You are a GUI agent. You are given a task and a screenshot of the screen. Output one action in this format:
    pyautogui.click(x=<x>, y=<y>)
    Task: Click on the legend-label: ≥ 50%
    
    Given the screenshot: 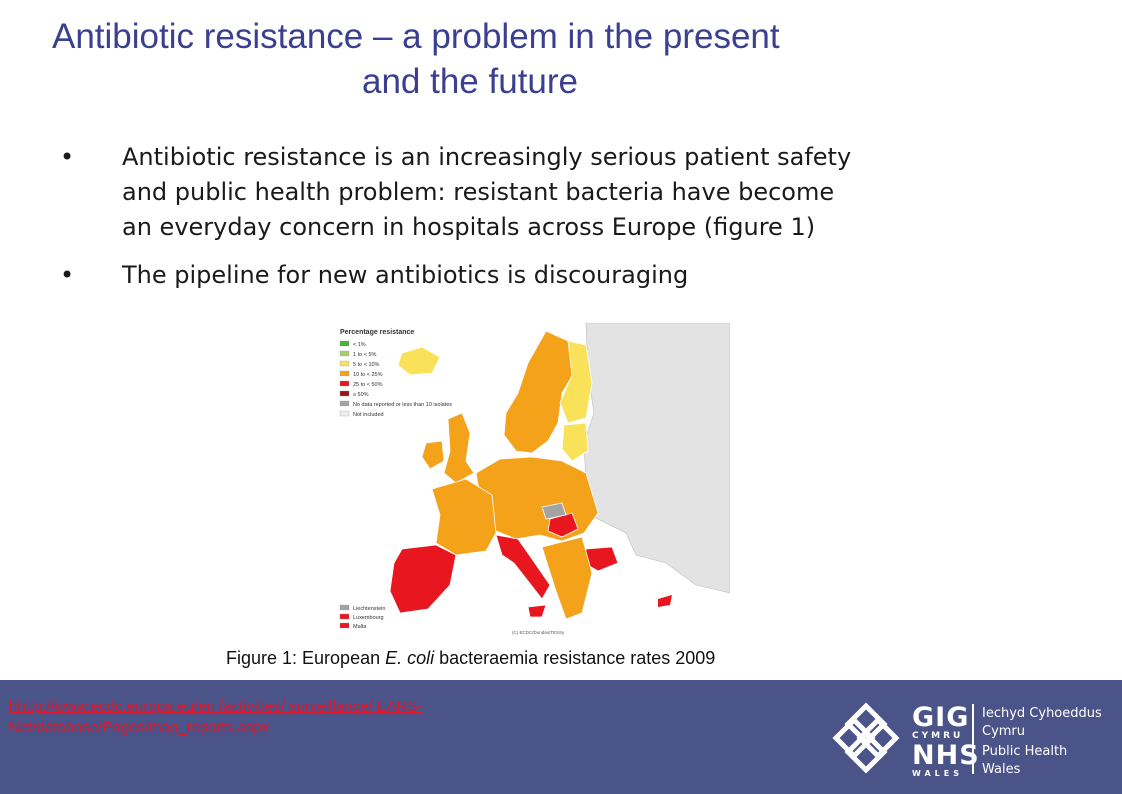 What is the action you would take?
    pyautogui.click(x=361, y=395)
    